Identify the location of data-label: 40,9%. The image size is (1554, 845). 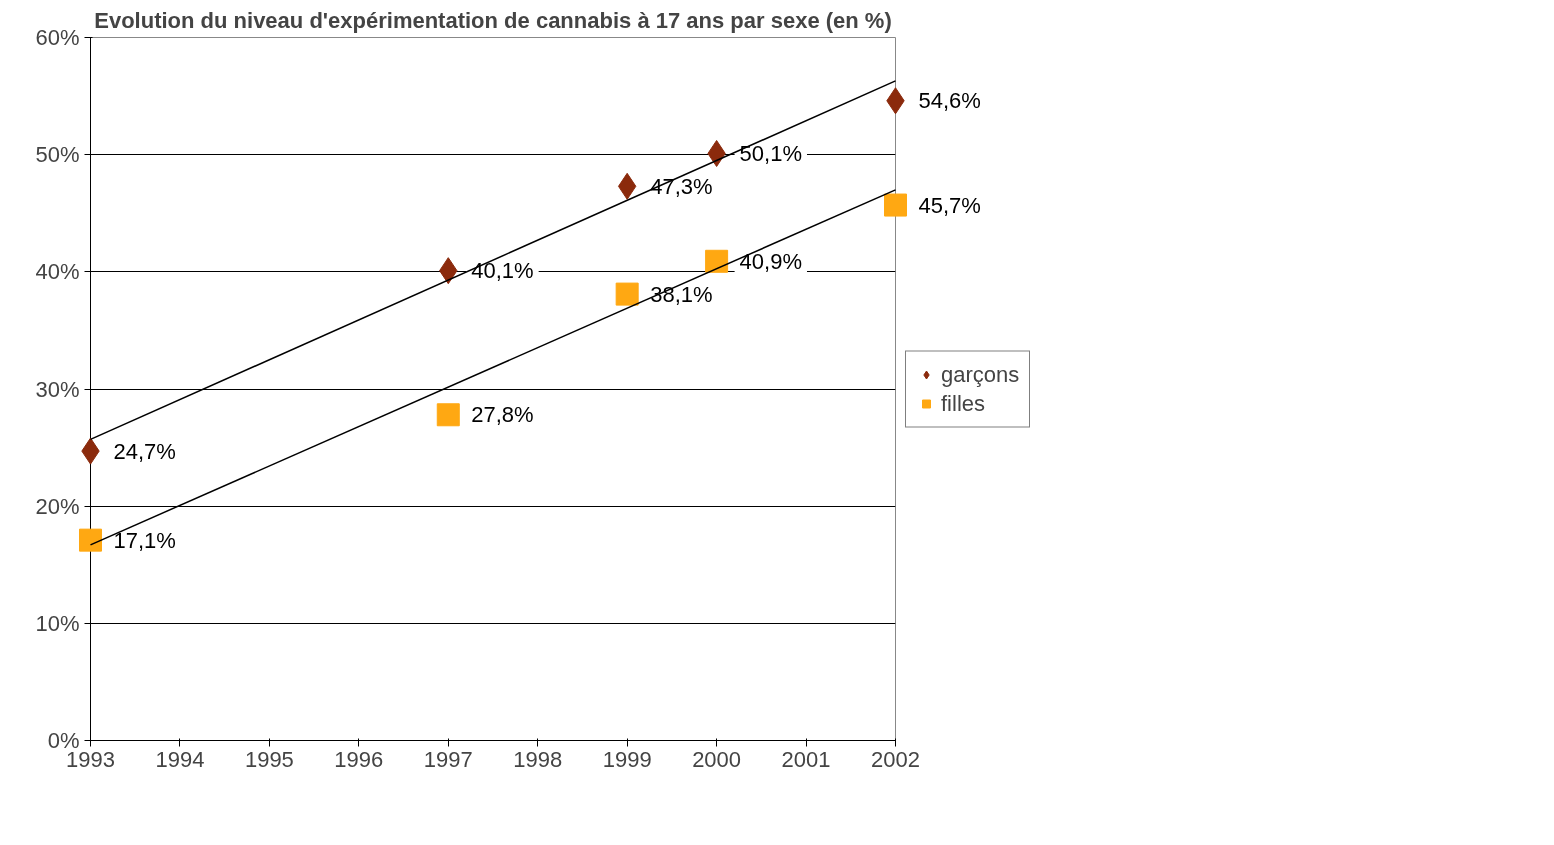
(770, 261).